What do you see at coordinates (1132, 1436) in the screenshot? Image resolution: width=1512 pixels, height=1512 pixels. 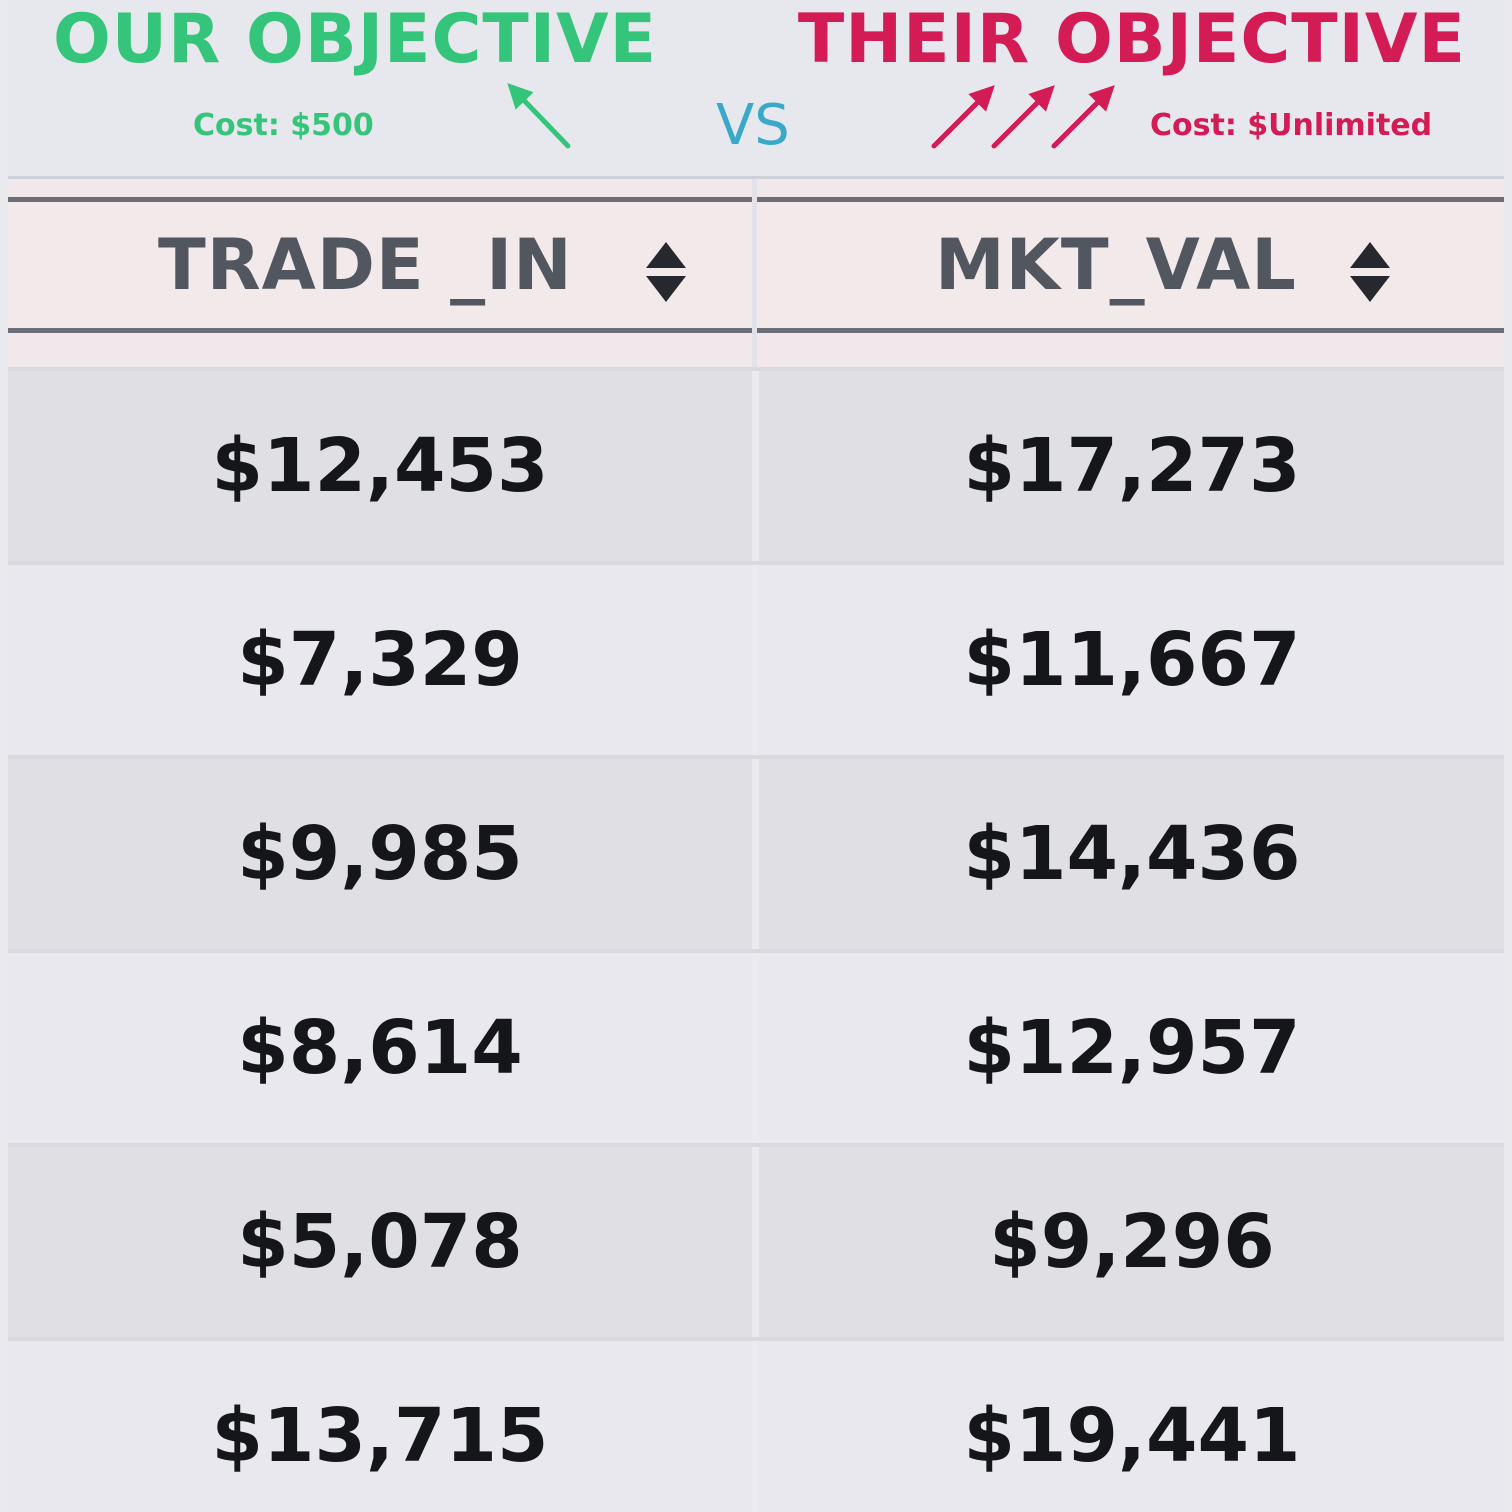 I see `mkt-val-cell: $19,441` at bounding box center [1132, 1436].